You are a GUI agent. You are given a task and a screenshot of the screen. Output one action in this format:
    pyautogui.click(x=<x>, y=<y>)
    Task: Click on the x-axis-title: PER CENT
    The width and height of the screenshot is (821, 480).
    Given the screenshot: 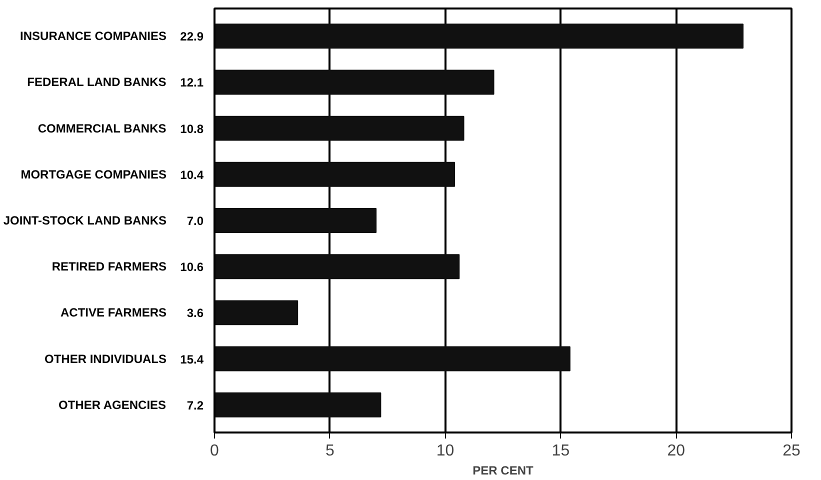 What is the action you would take?
    pyautogui.click(x=503, y=471)
    